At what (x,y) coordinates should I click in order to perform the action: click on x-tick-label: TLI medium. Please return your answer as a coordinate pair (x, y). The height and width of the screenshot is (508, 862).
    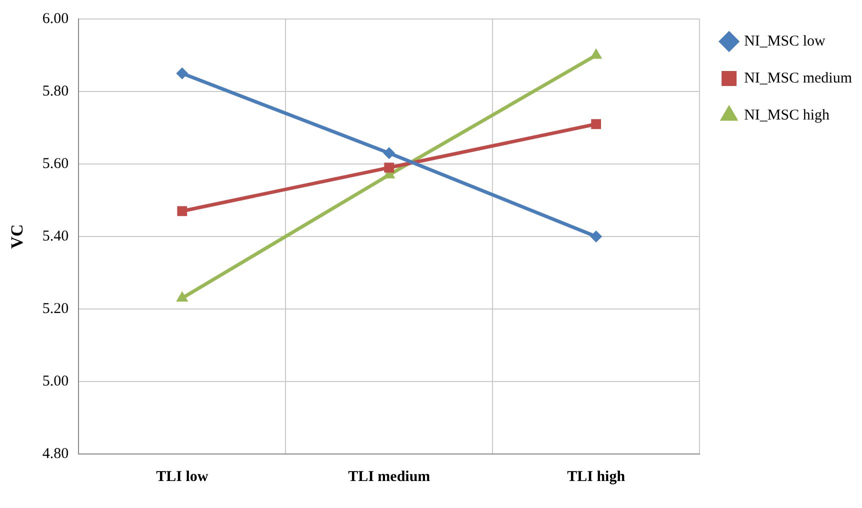
    Looking at the image, I should click on (389, 476).